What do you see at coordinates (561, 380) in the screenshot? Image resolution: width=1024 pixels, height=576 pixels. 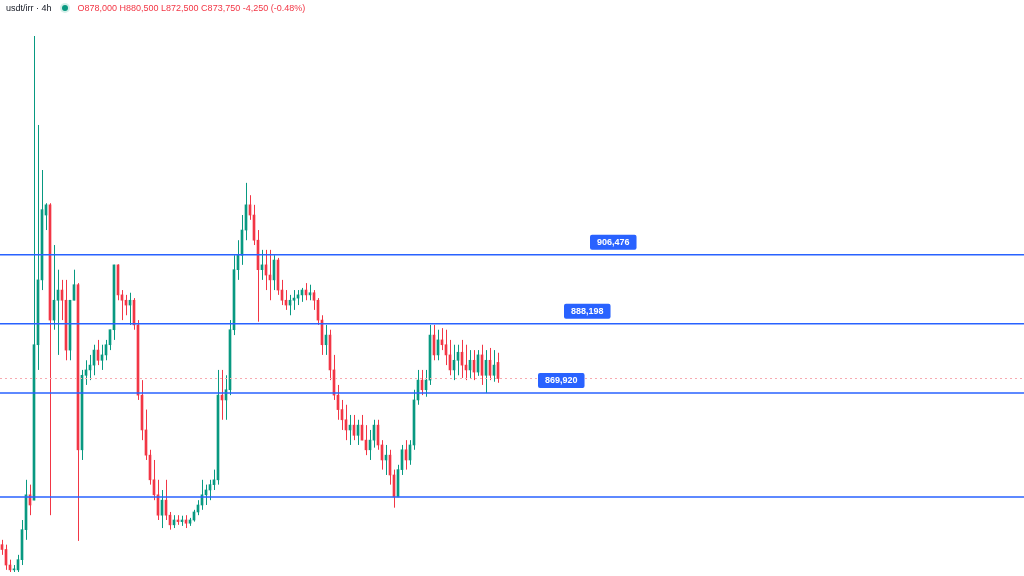 I see `text: 869,920` at bounding box center [561, 380].